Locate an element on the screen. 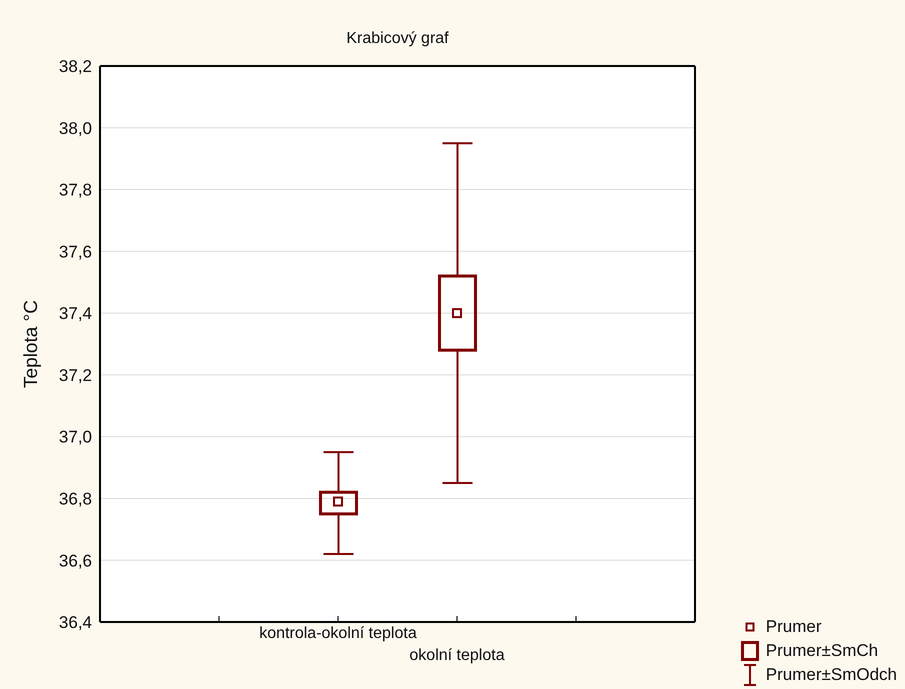  y-tick-label: 37,2 is located at coordinates (75, 375).